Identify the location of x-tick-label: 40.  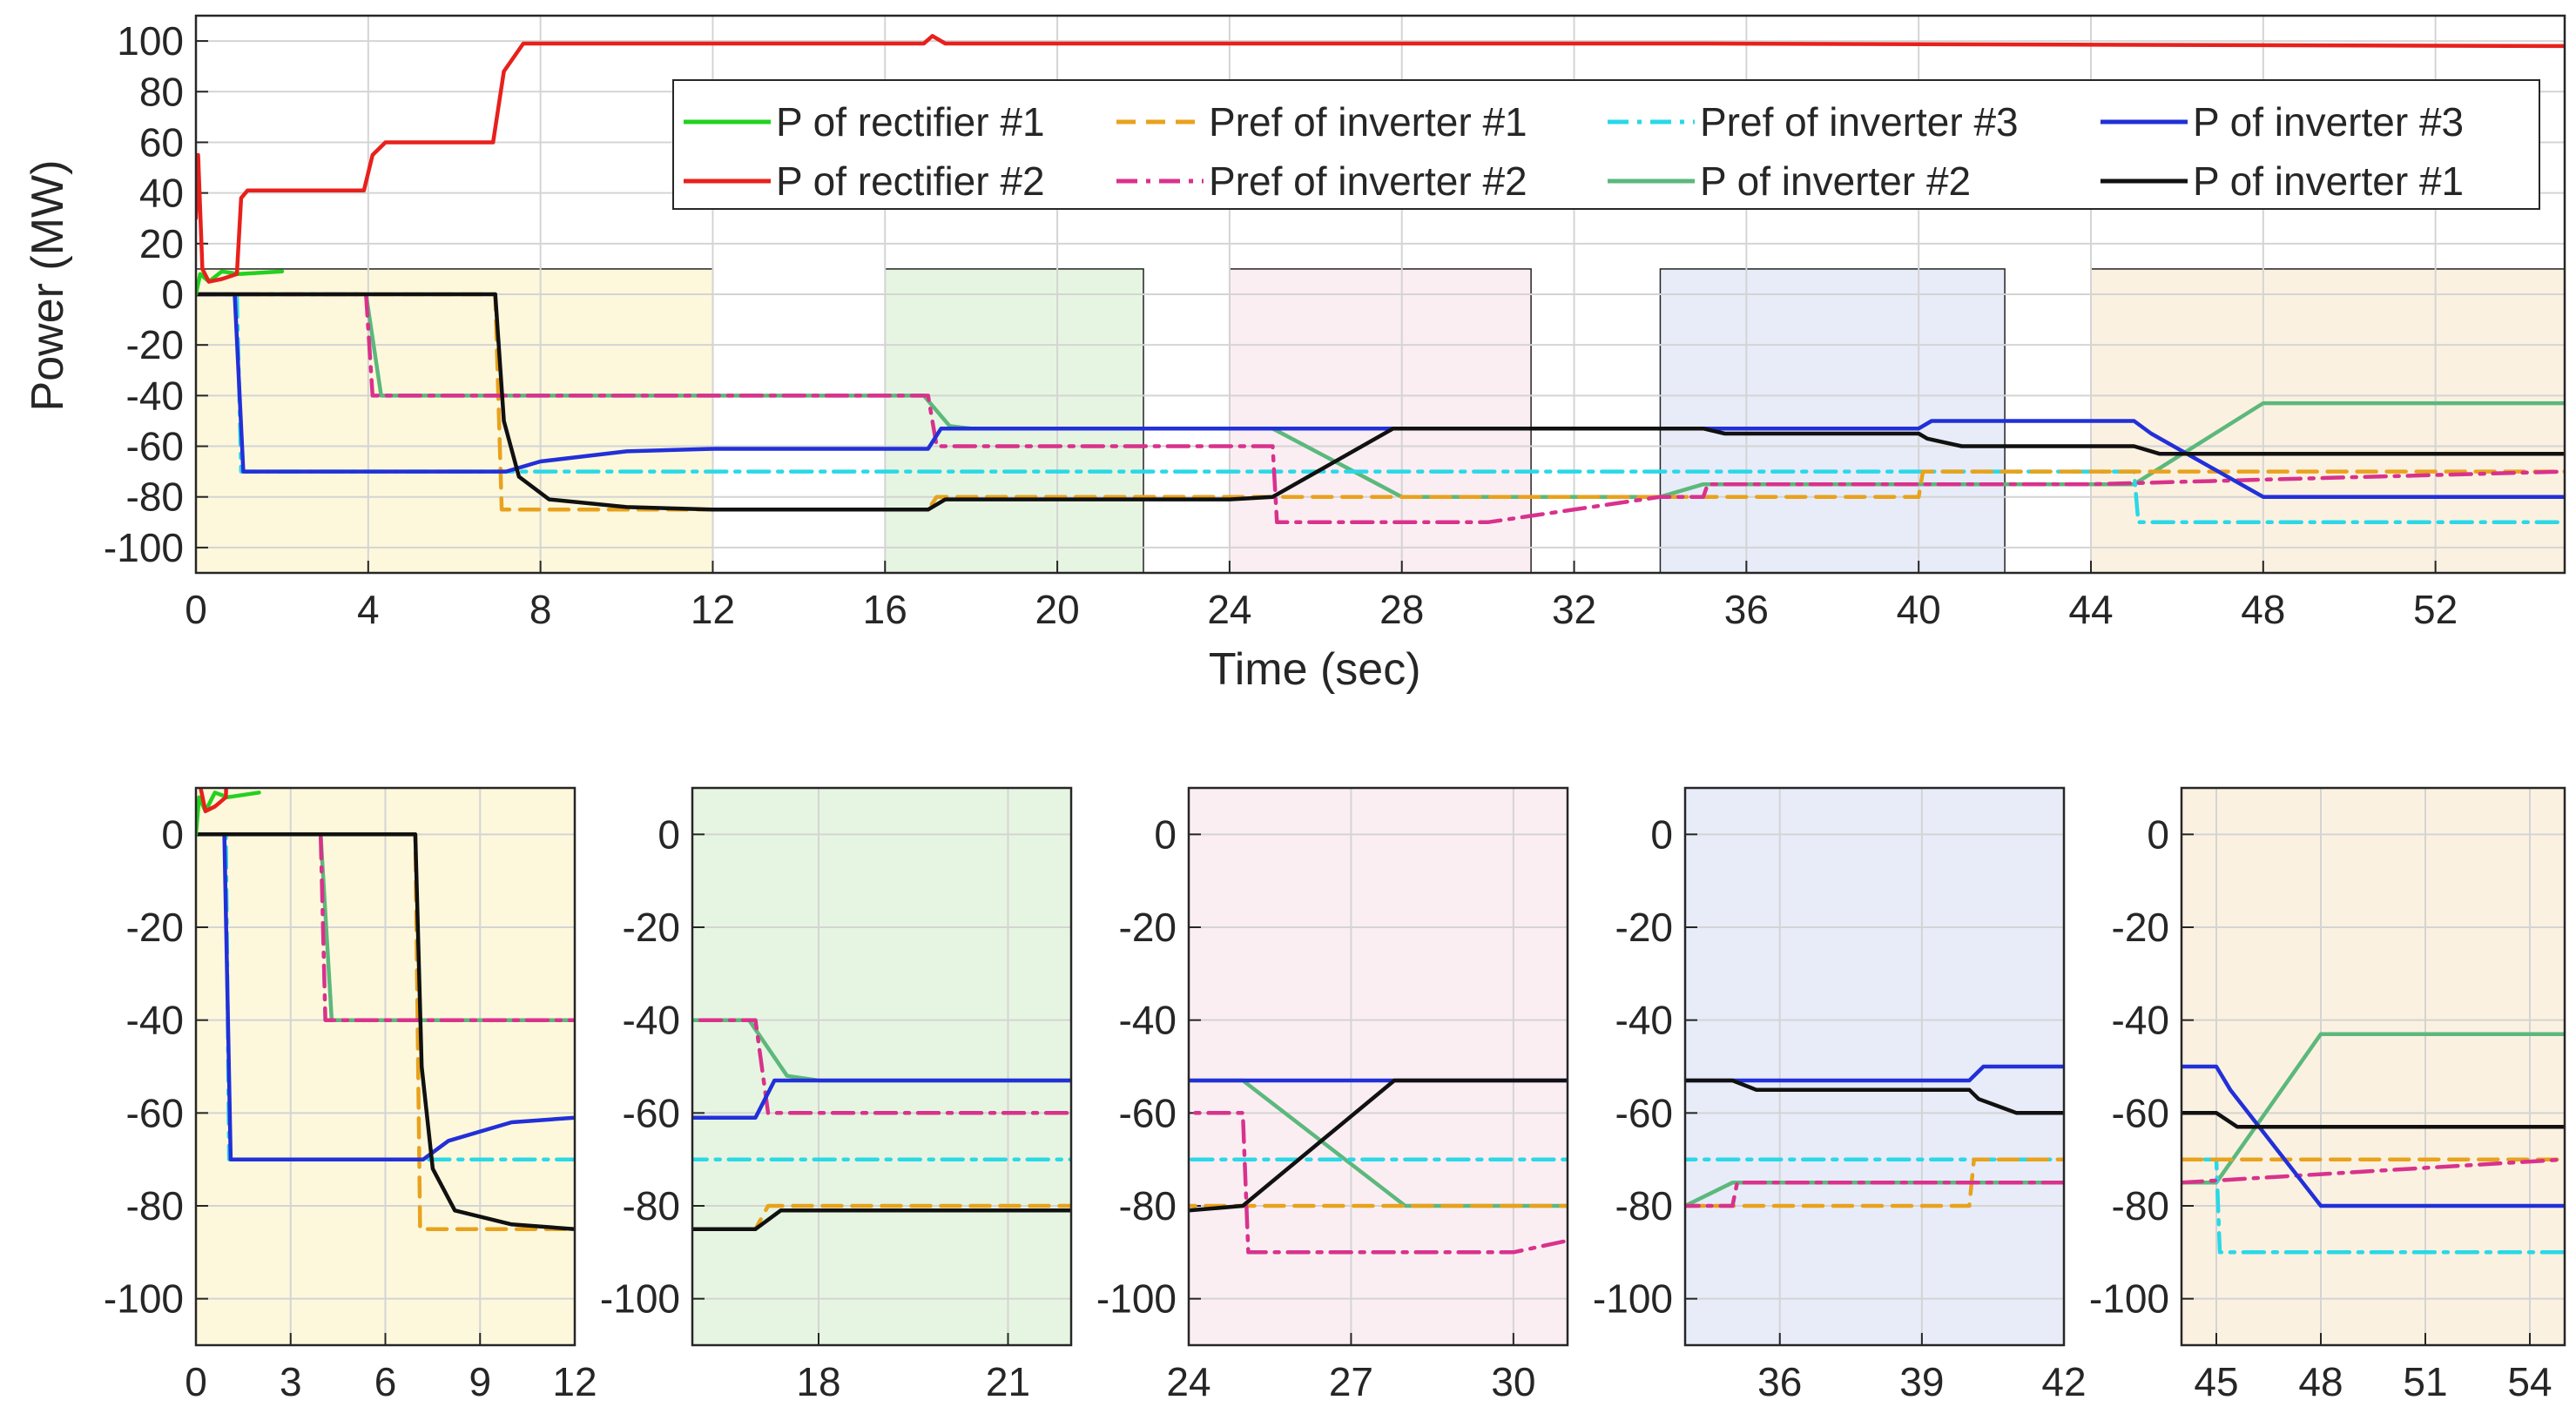
(1919, 609).